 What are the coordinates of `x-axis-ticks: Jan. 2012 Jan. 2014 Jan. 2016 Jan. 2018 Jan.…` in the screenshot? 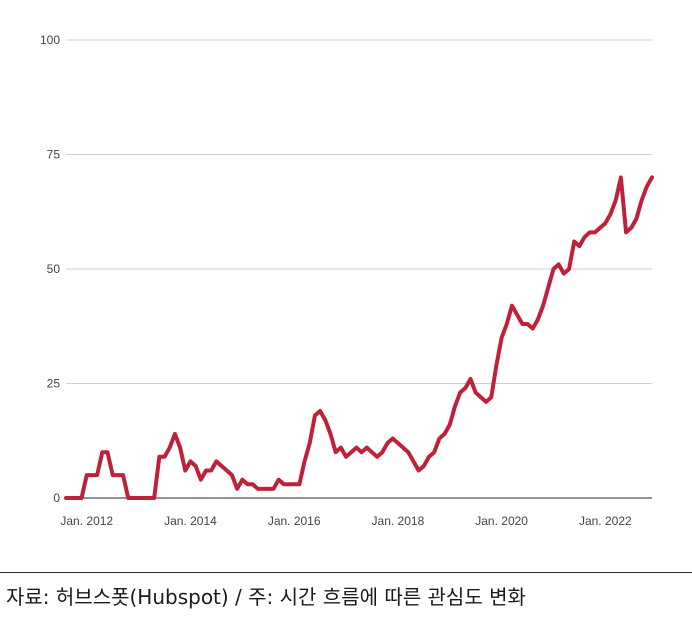 It's located at (346, 521).